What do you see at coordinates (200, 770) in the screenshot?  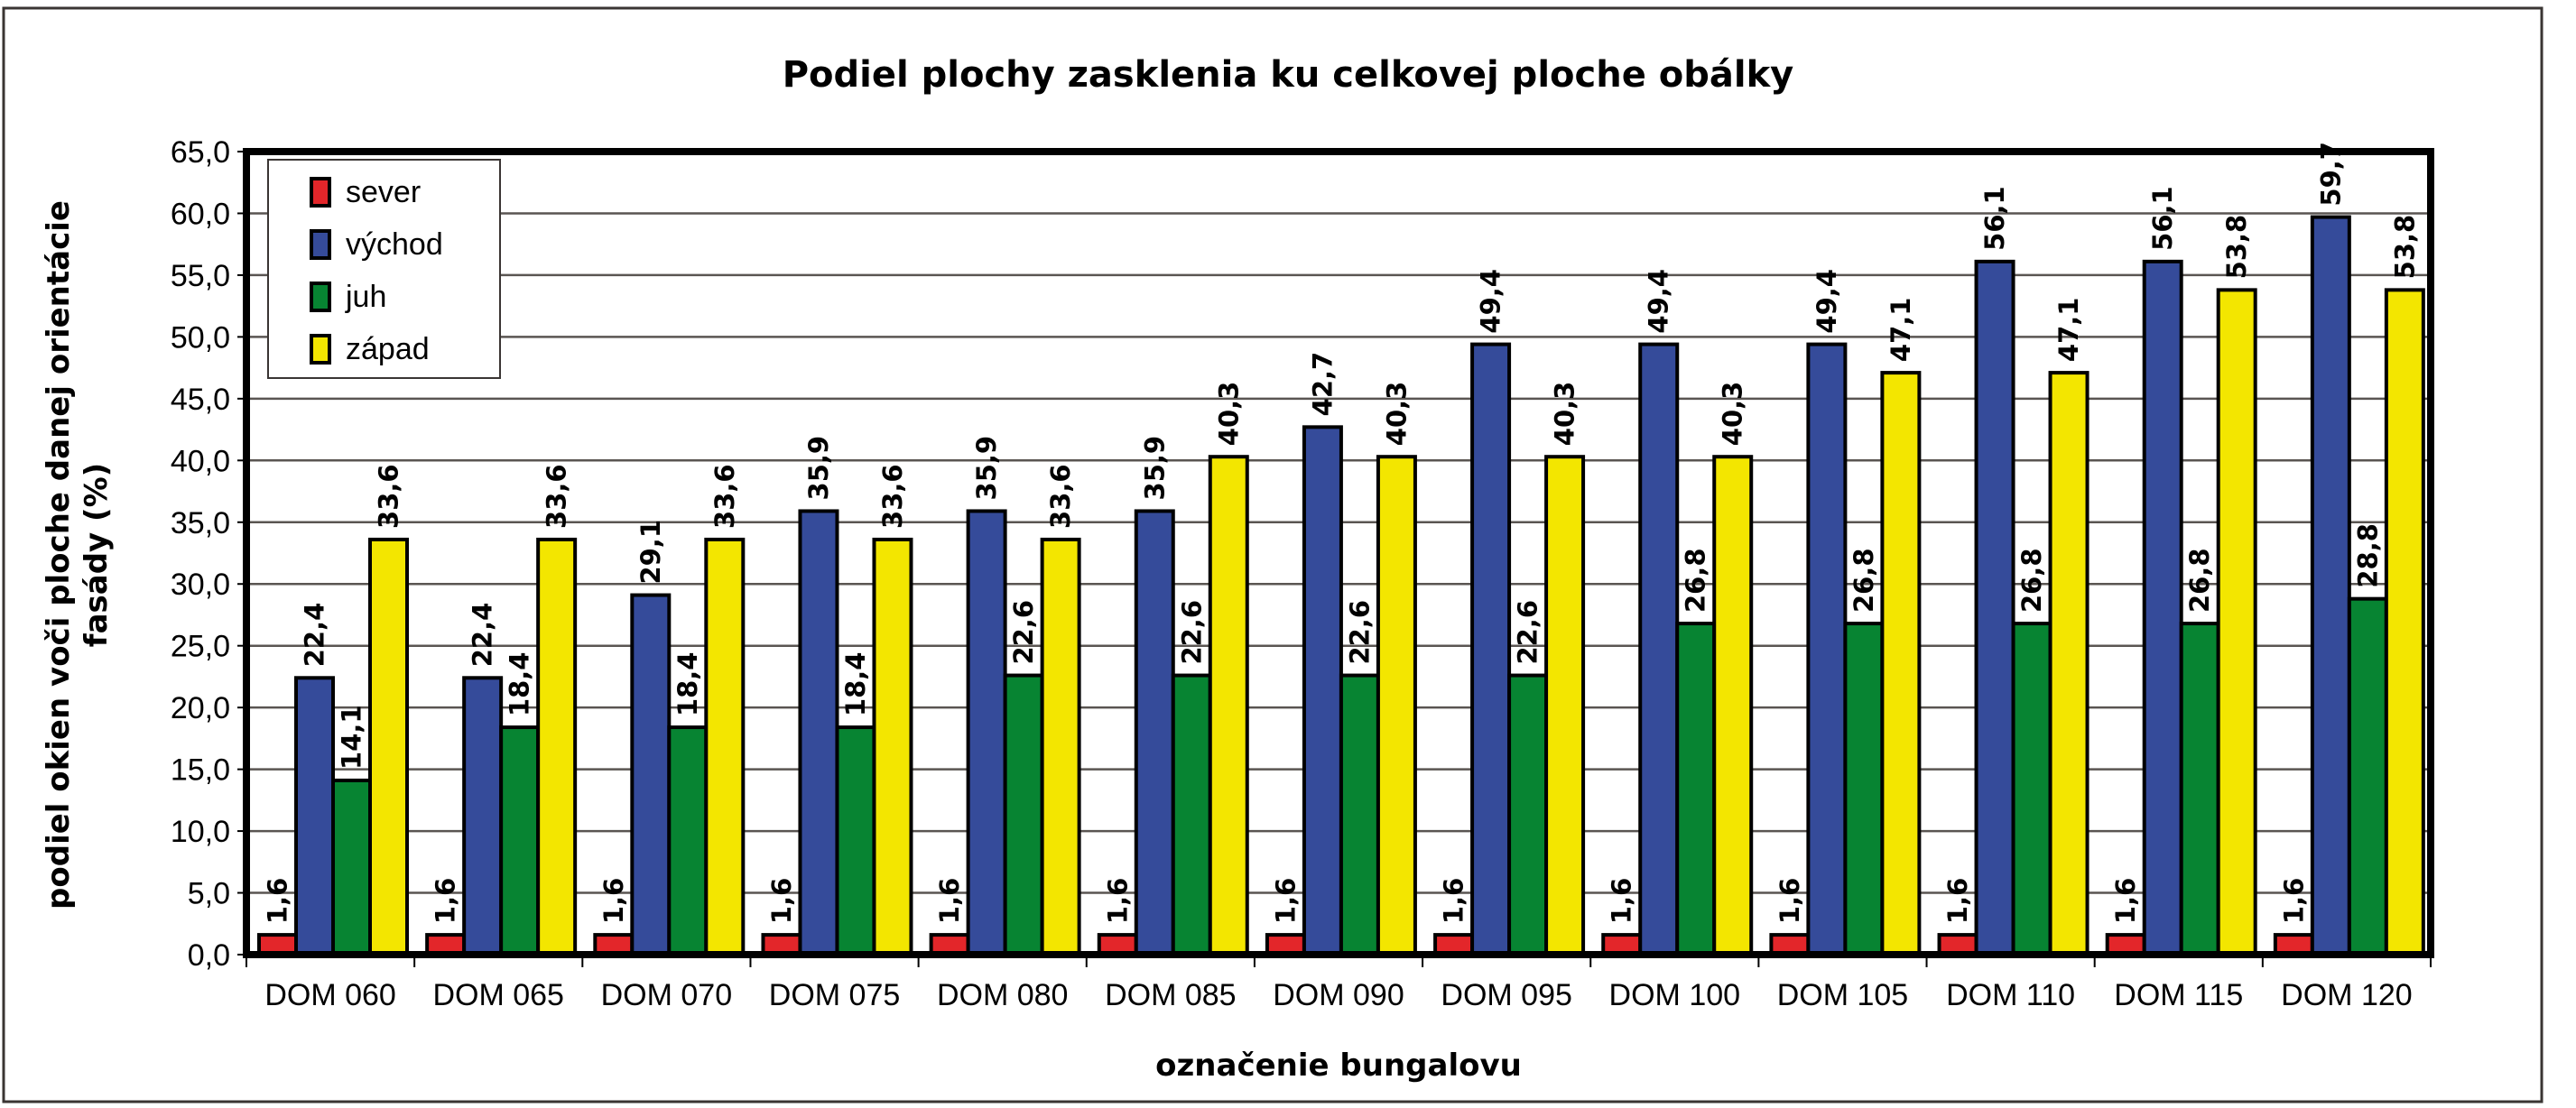 I see `y-tick-label: 15,0` at bounding box center [200, 770].